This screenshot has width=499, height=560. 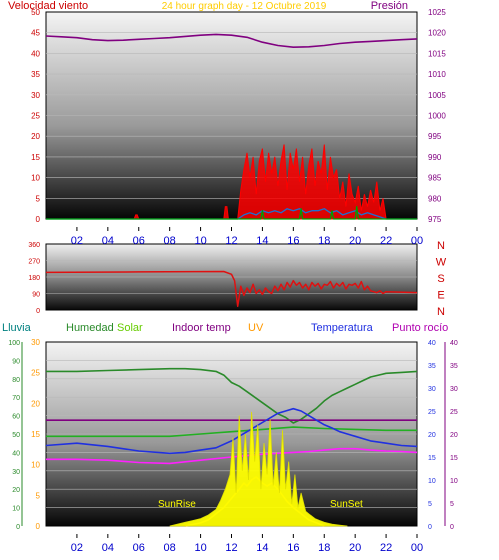 I want to click on wind-x-axis-tick-label: 00, so click(x=417, y=241).